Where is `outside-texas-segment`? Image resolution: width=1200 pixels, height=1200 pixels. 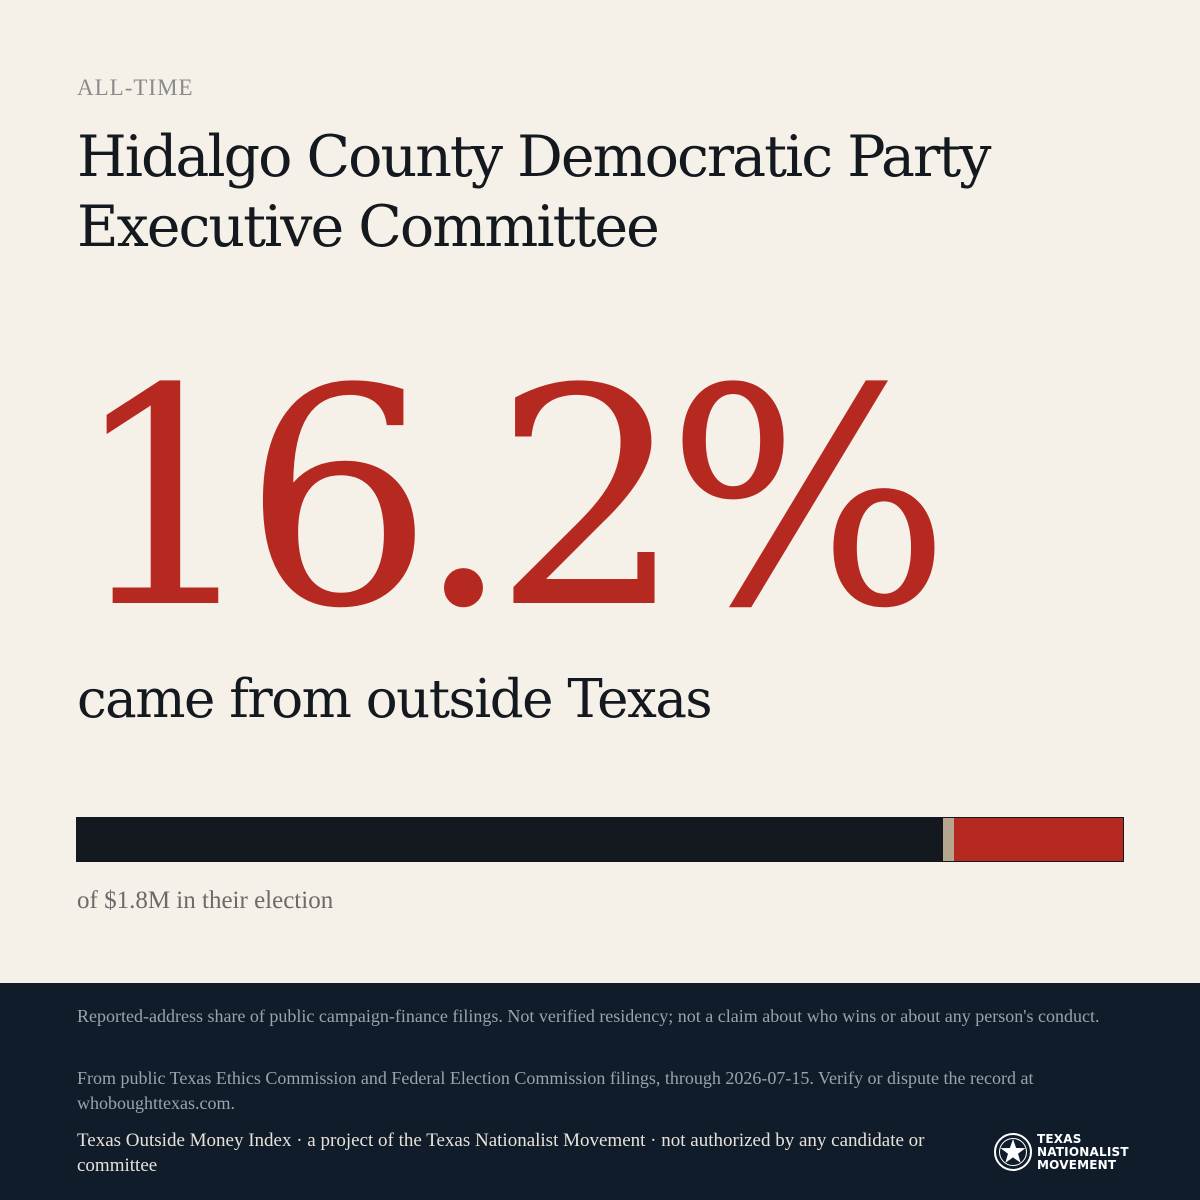 outside-texas-segment is located at coordinates (1038, 839).